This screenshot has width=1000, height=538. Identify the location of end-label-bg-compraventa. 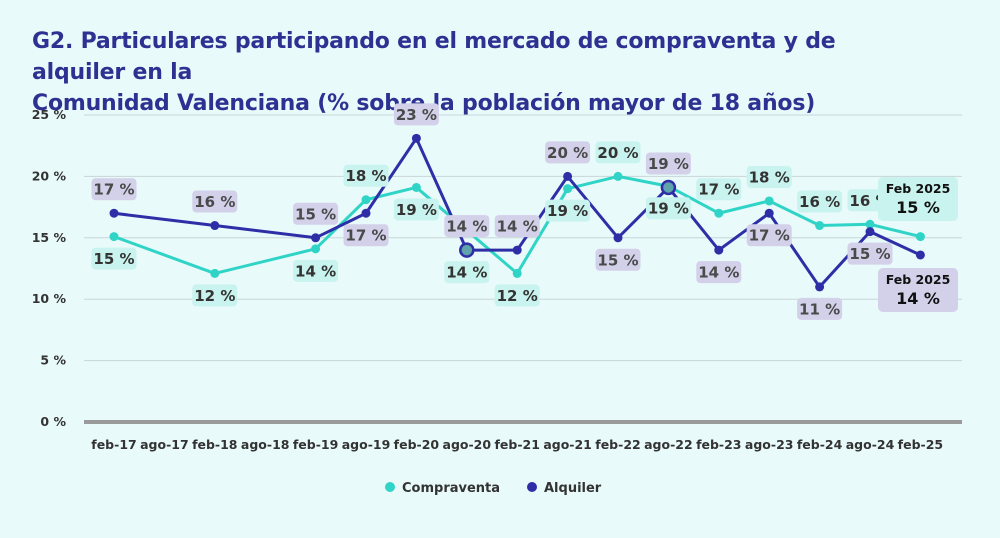
(918, 199).